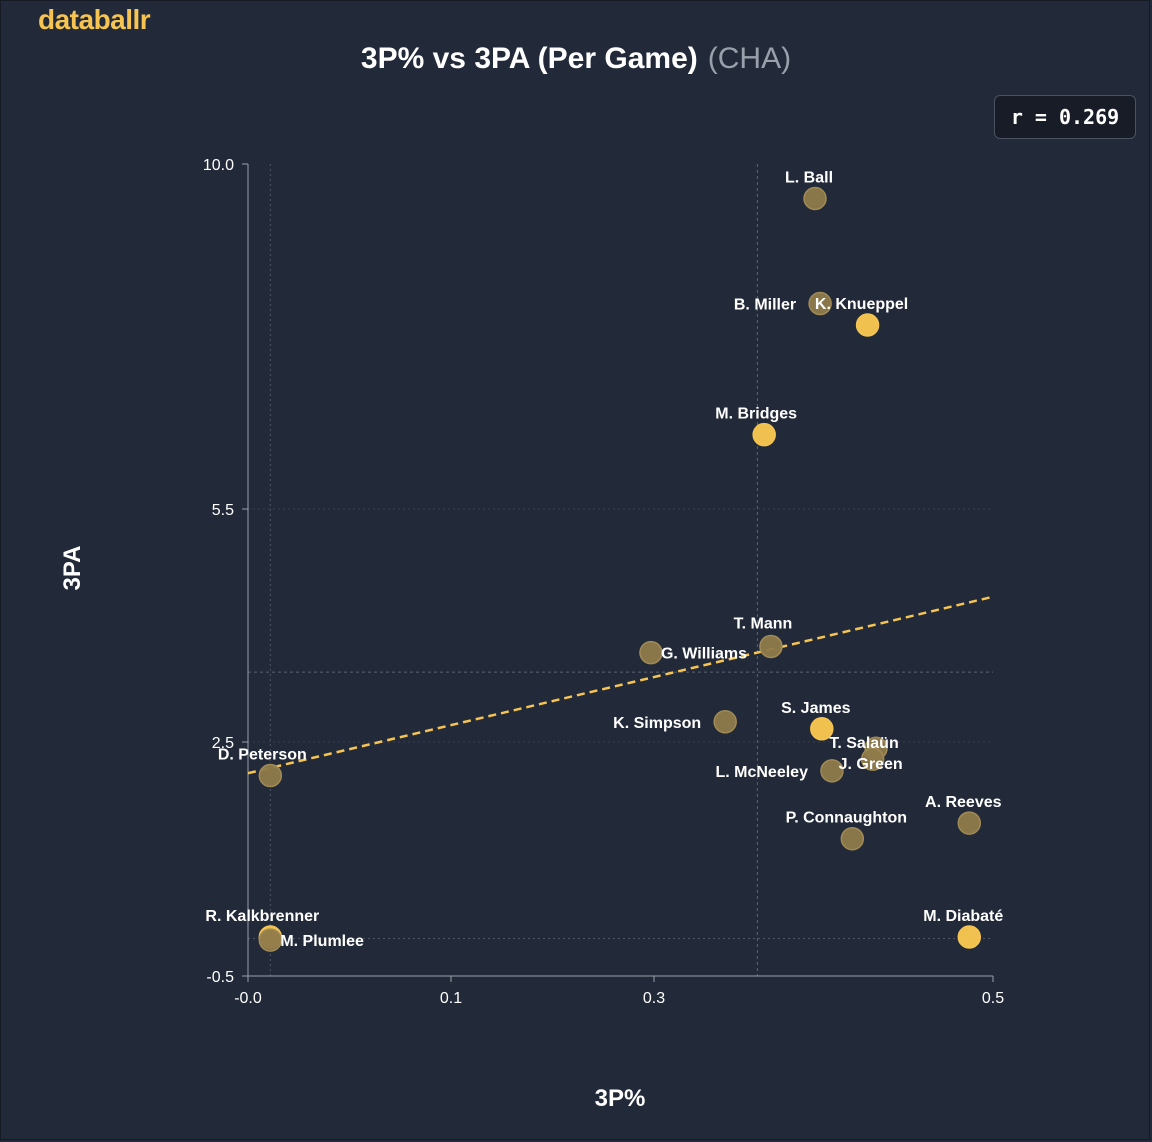  I want to click on brand-logo: databallr, so click(94, 19).